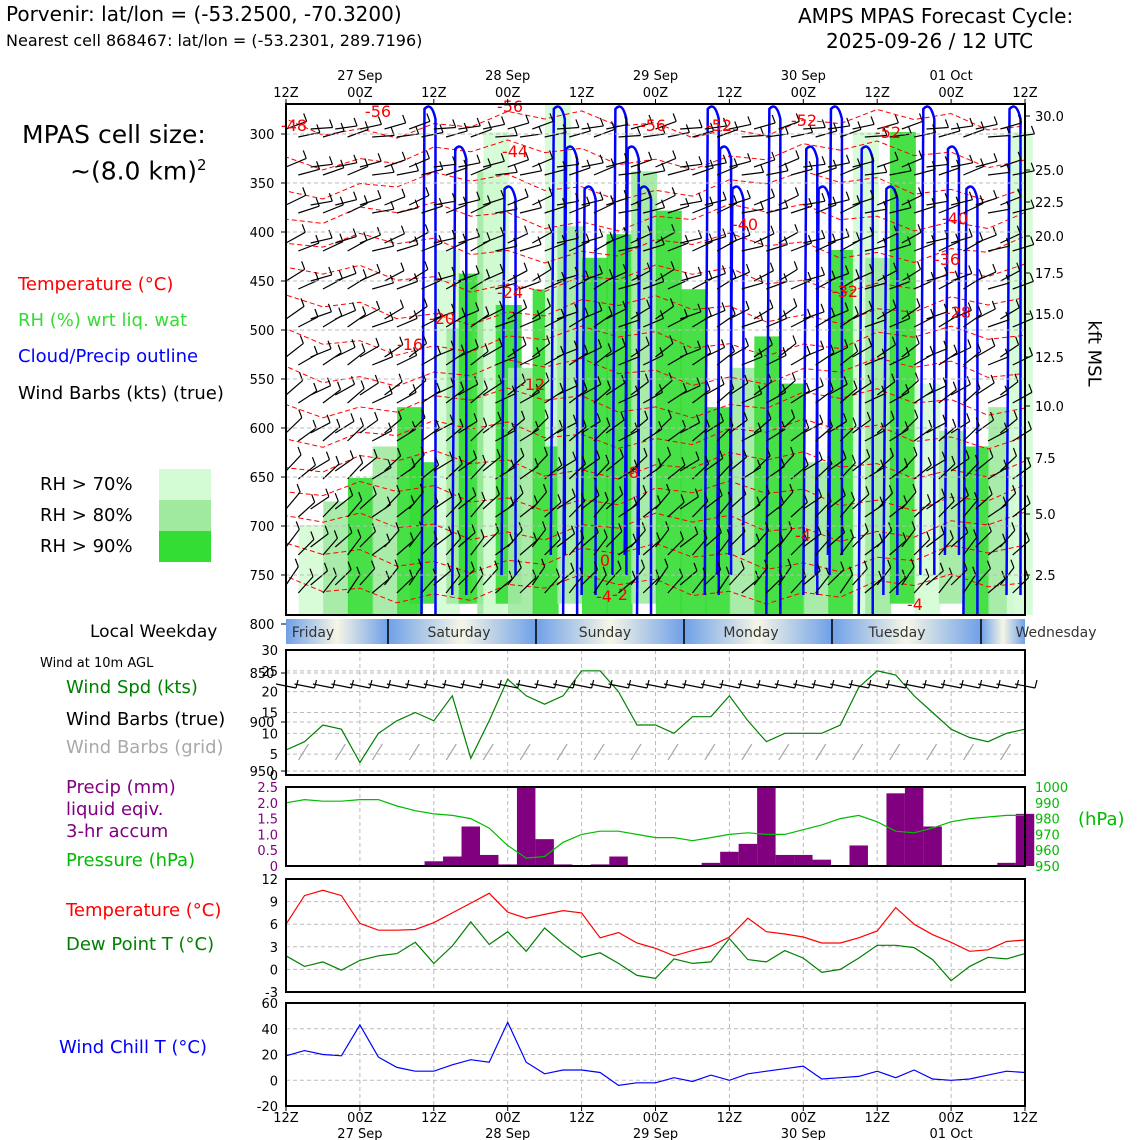 The width and height of the screenshot is (1140, 1140). Describe the element at coordinates (86, 484) in the screenshot. I see `rh-bin-70-label: RH > 70%` at that location.